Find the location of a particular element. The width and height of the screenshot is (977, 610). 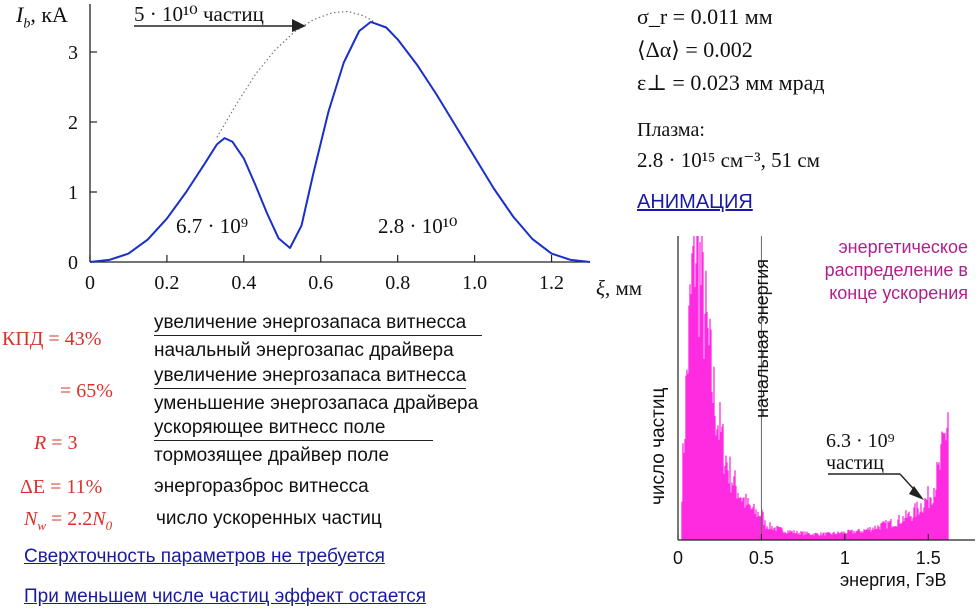

main-y-tick-label: 1 is located at coordinates (73, 193).